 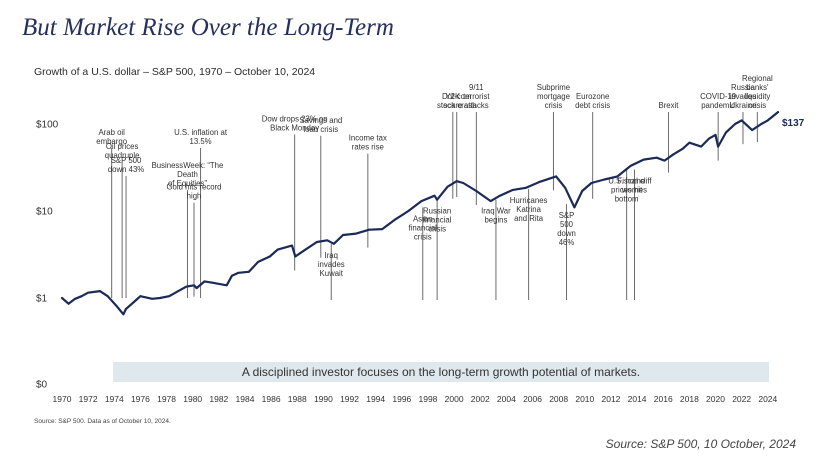 I want to click on x-tick-label: 1976, so click(x=140, y=399).